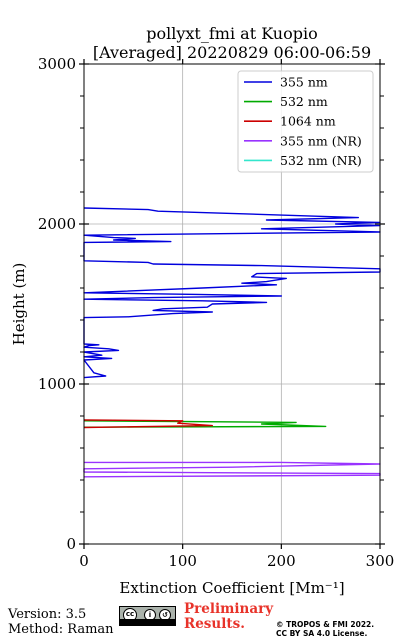 The height and width of the screenshot is (640, 400). I want to click on legend-label: 355 nm, so click(304, 82).